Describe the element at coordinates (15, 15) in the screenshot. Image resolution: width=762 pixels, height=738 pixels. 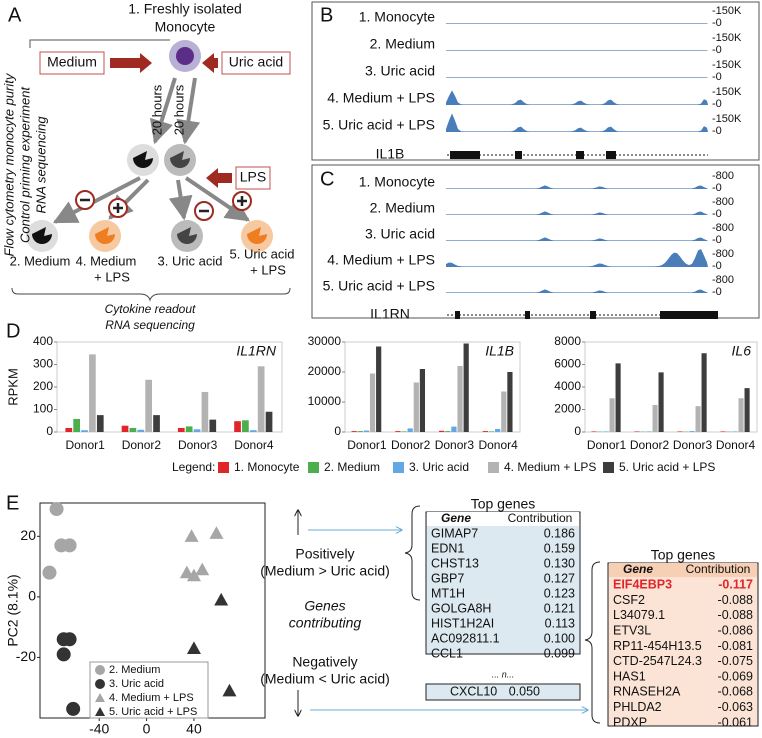
I see `panel-label: A` at that location.